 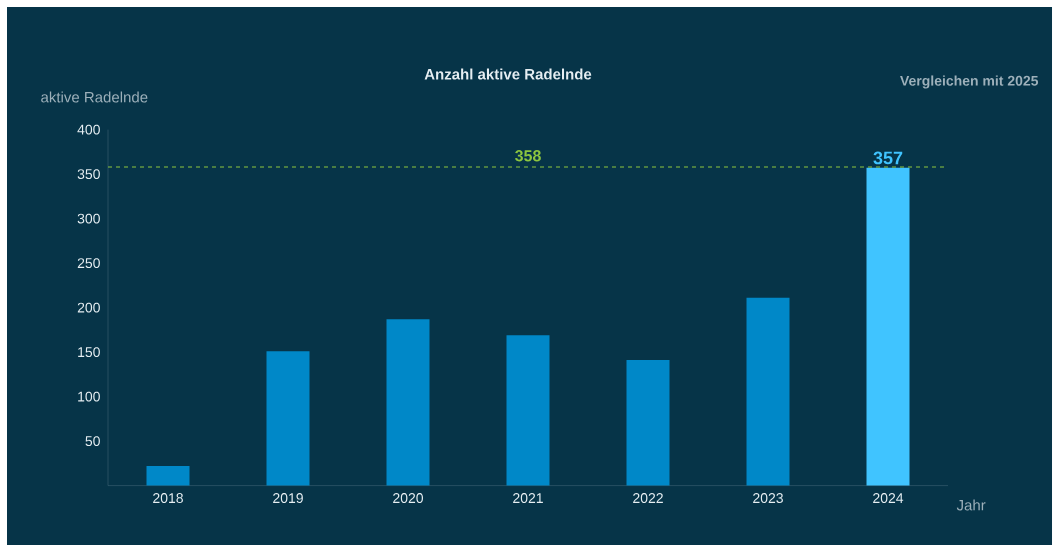 What do you see at coordinates (288, 498) in the screenshot?
I see `x-tick-label: 2019` at bounding box center [288, 498].